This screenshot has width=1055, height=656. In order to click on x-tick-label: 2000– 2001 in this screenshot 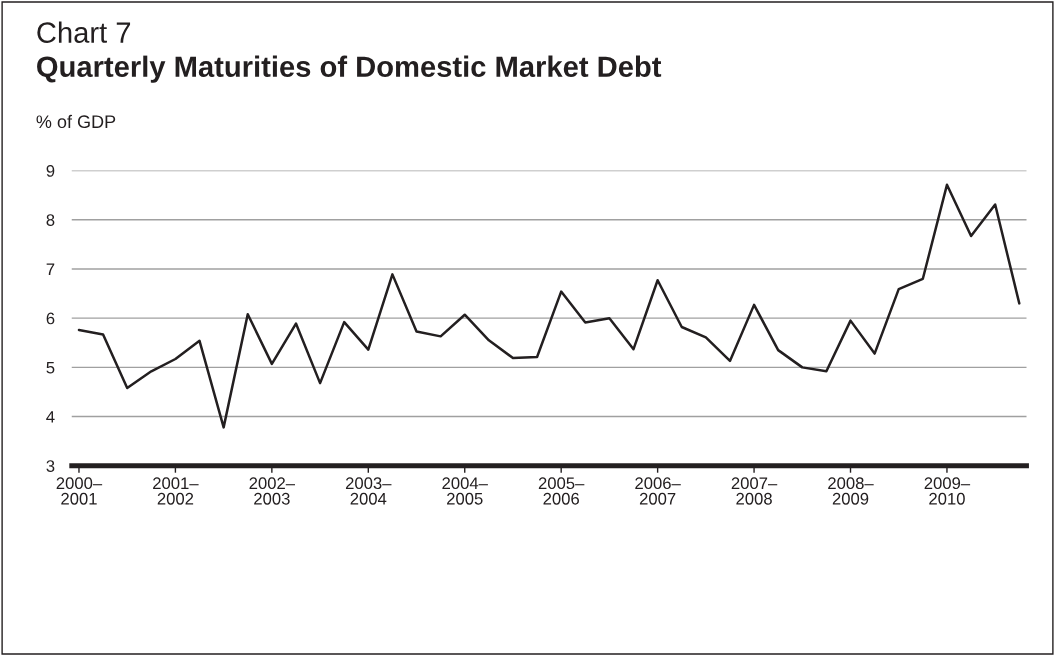, I will do `click(79, 491)`.